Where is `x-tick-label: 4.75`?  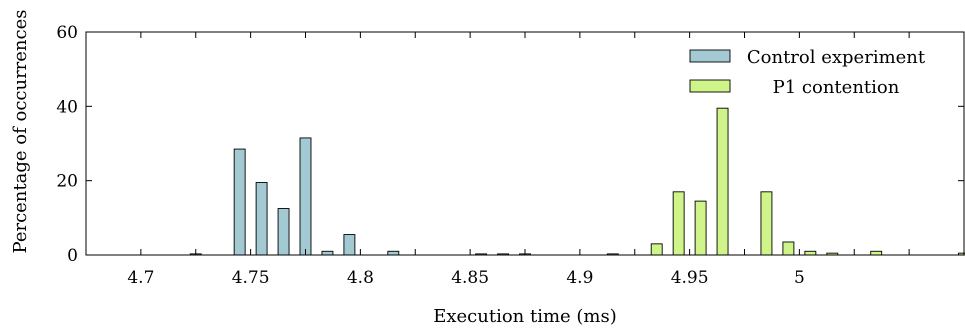
x-tick-label: 4.75 is located at coordinates (251, 278).